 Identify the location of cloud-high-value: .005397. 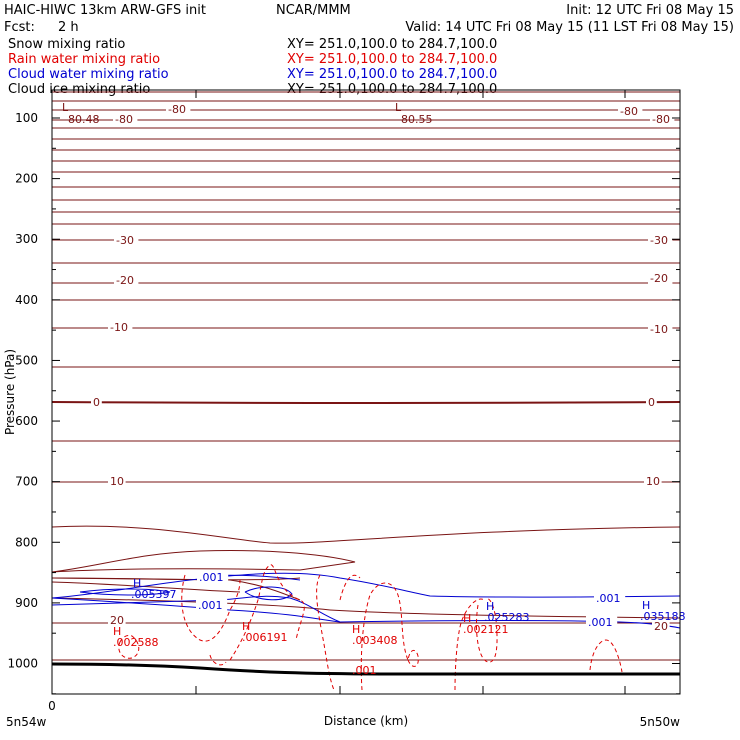
(154, 594).